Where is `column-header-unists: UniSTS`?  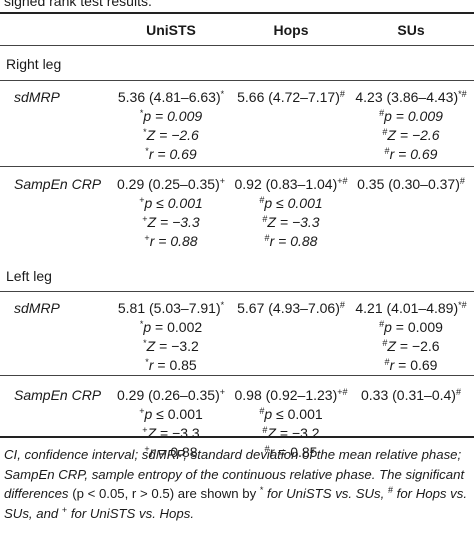
column-header-unists: UniSTS is located at coordinates (171, 30).